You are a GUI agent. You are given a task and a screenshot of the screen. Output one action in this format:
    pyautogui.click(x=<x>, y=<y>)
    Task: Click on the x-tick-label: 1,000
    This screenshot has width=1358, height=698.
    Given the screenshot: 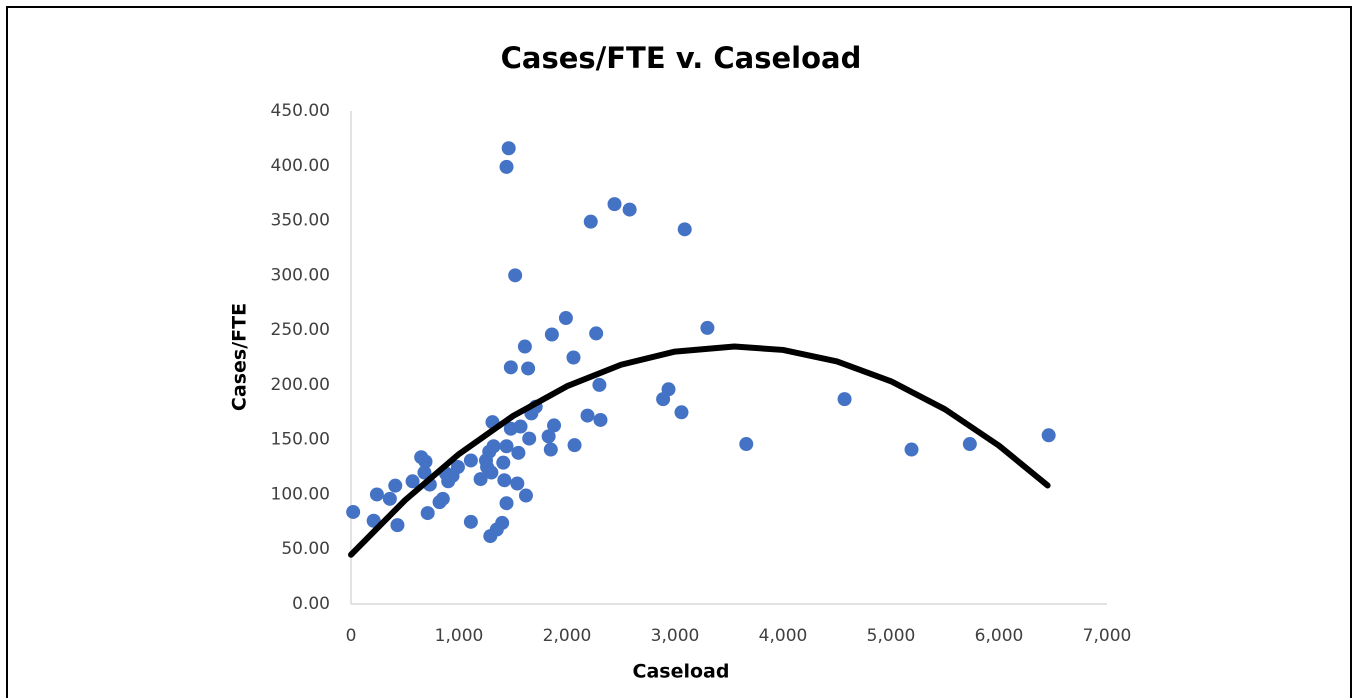 What is the action you would take?
    pyautogui.click(x=459, y=636)
    